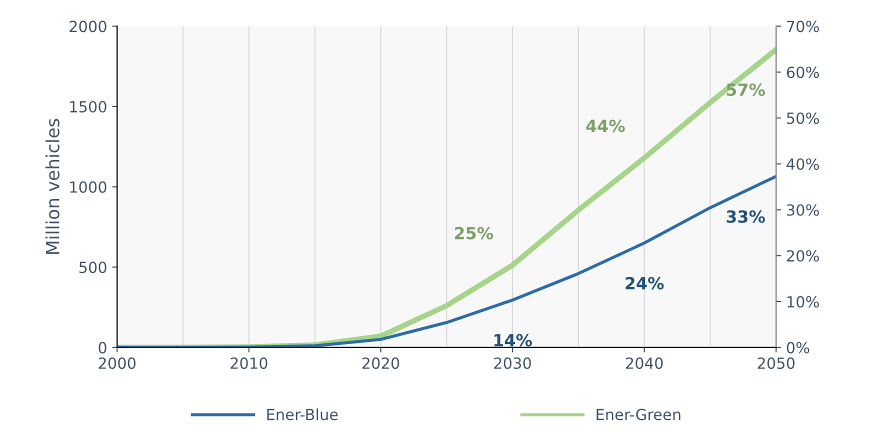 This screenshot has height=437, width=874. Describe the element at coordinates (745, 89) in the screenshot. I see `annotation: 57%` at that location.